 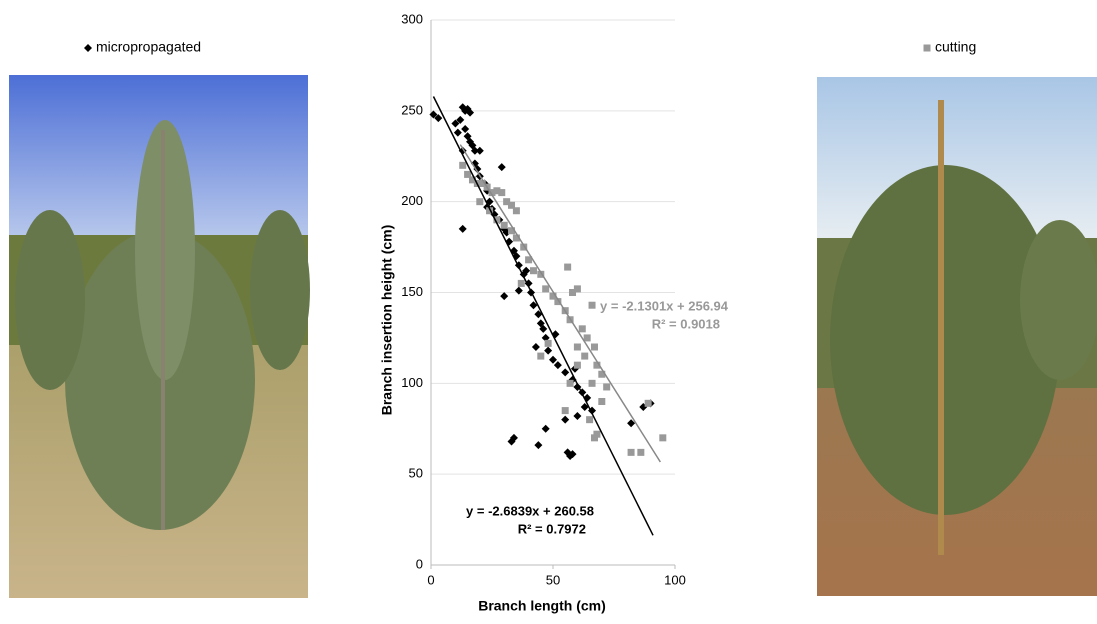 What do you see at coordinates (416, 473) in the screenshot?
I see `y-tick-label: 50` at bounding box center [416, 473].